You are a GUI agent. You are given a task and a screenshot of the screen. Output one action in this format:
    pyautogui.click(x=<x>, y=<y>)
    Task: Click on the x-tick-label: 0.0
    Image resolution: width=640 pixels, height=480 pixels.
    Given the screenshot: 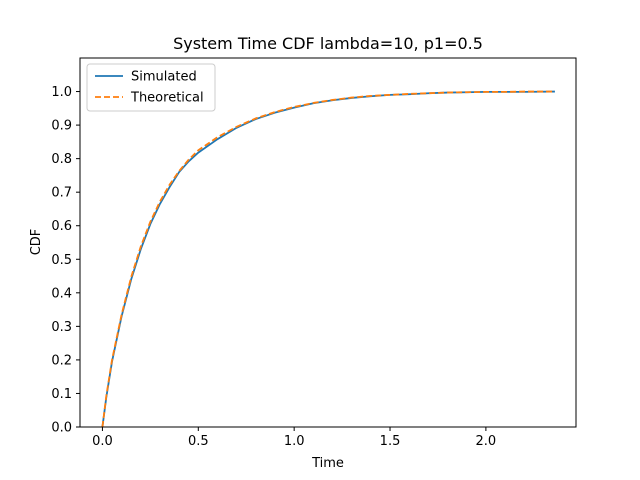 What is the action you would take?
    pyautogui.click(x=102, y=441)
    